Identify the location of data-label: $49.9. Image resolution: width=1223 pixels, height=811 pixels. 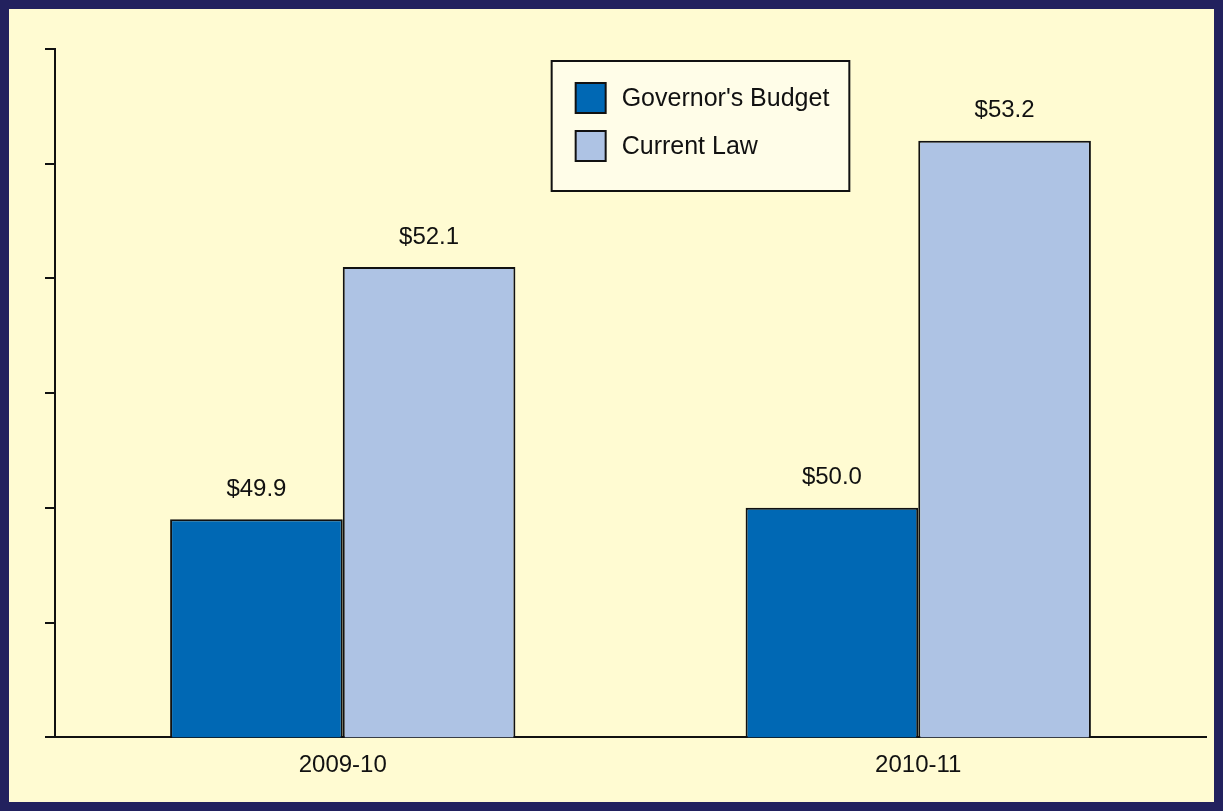
(256, 487).